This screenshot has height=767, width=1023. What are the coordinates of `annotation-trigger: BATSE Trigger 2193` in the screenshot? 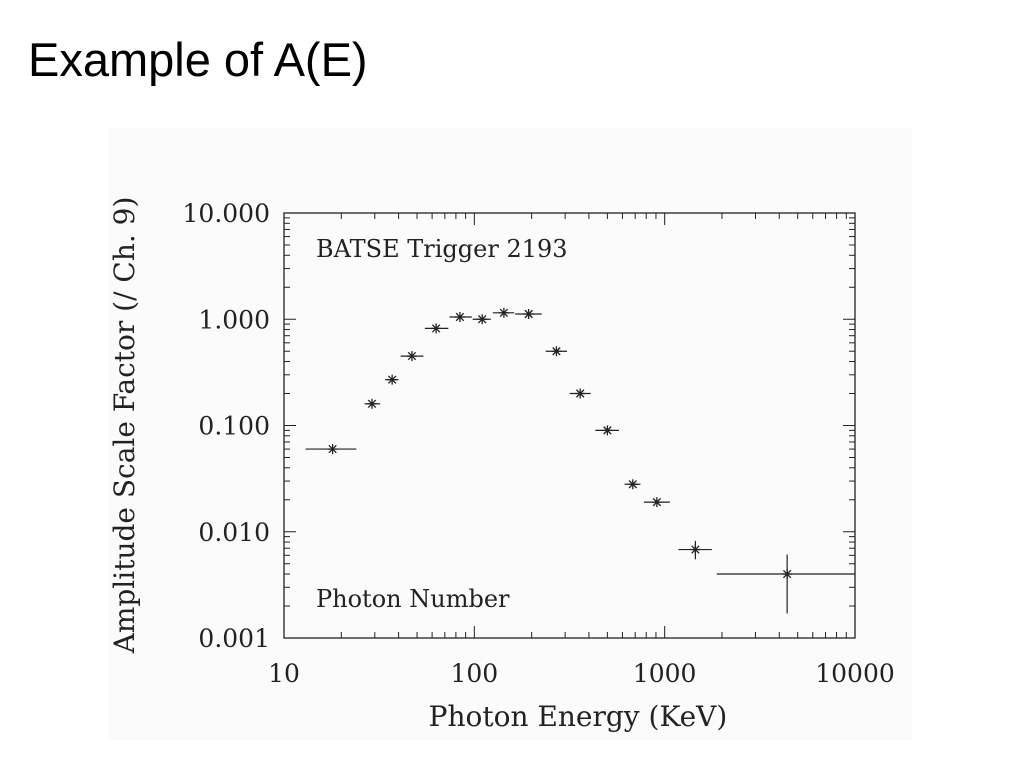 It's located at (442, 249).